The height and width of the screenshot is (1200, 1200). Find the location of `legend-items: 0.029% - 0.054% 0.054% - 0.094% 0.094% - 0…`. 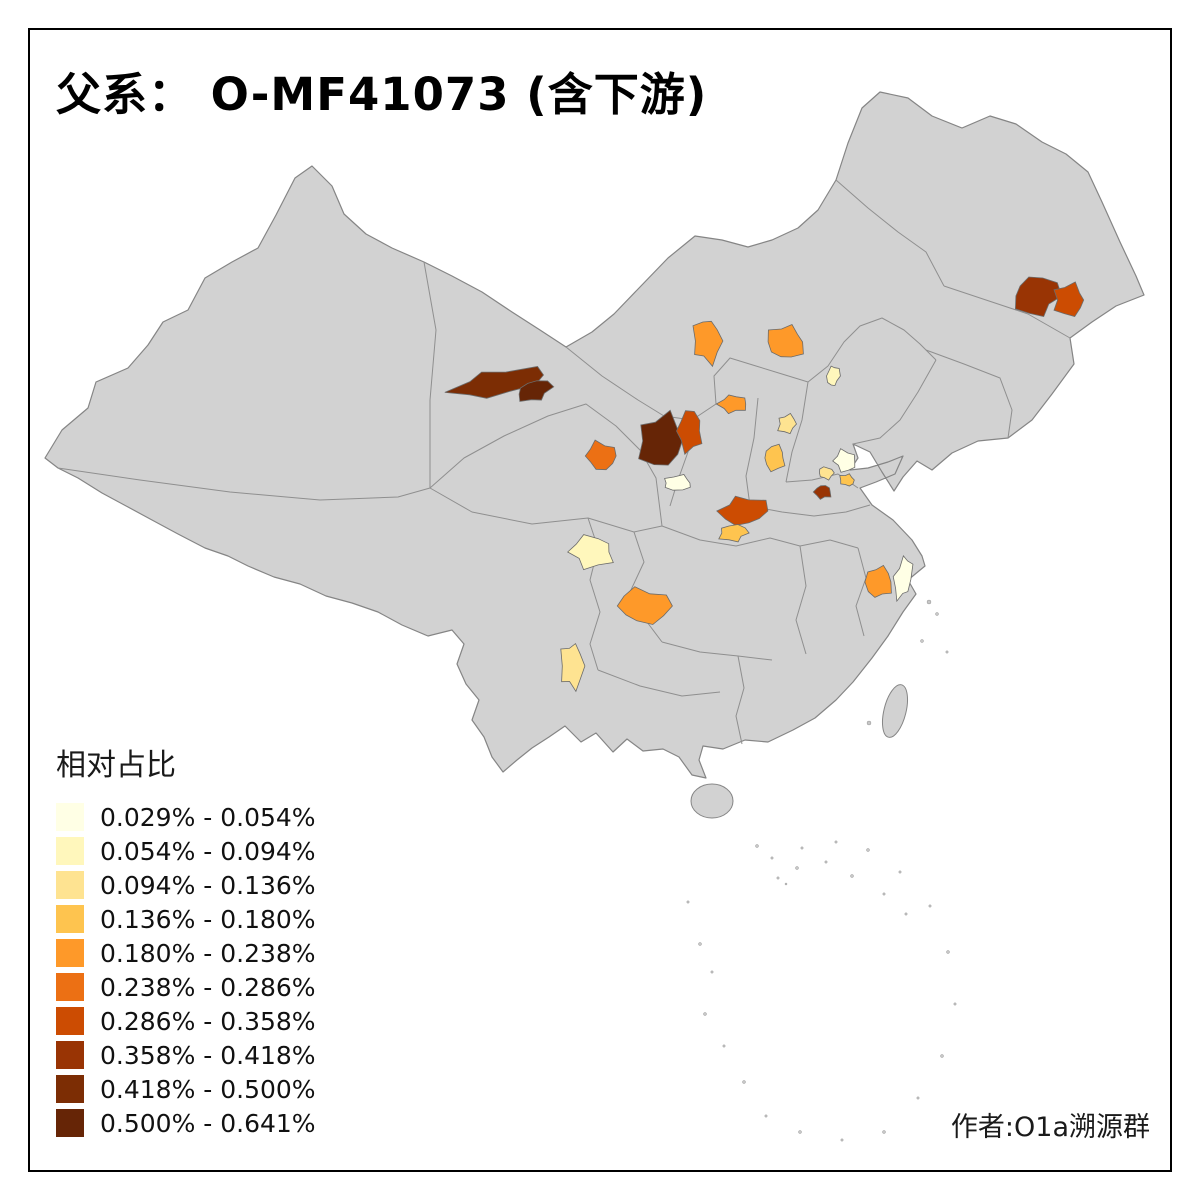

legend-items: 0.029% - 0.054% 0.054% - 0.094% 0.094% - 0… is located at coordinates (186, 970).